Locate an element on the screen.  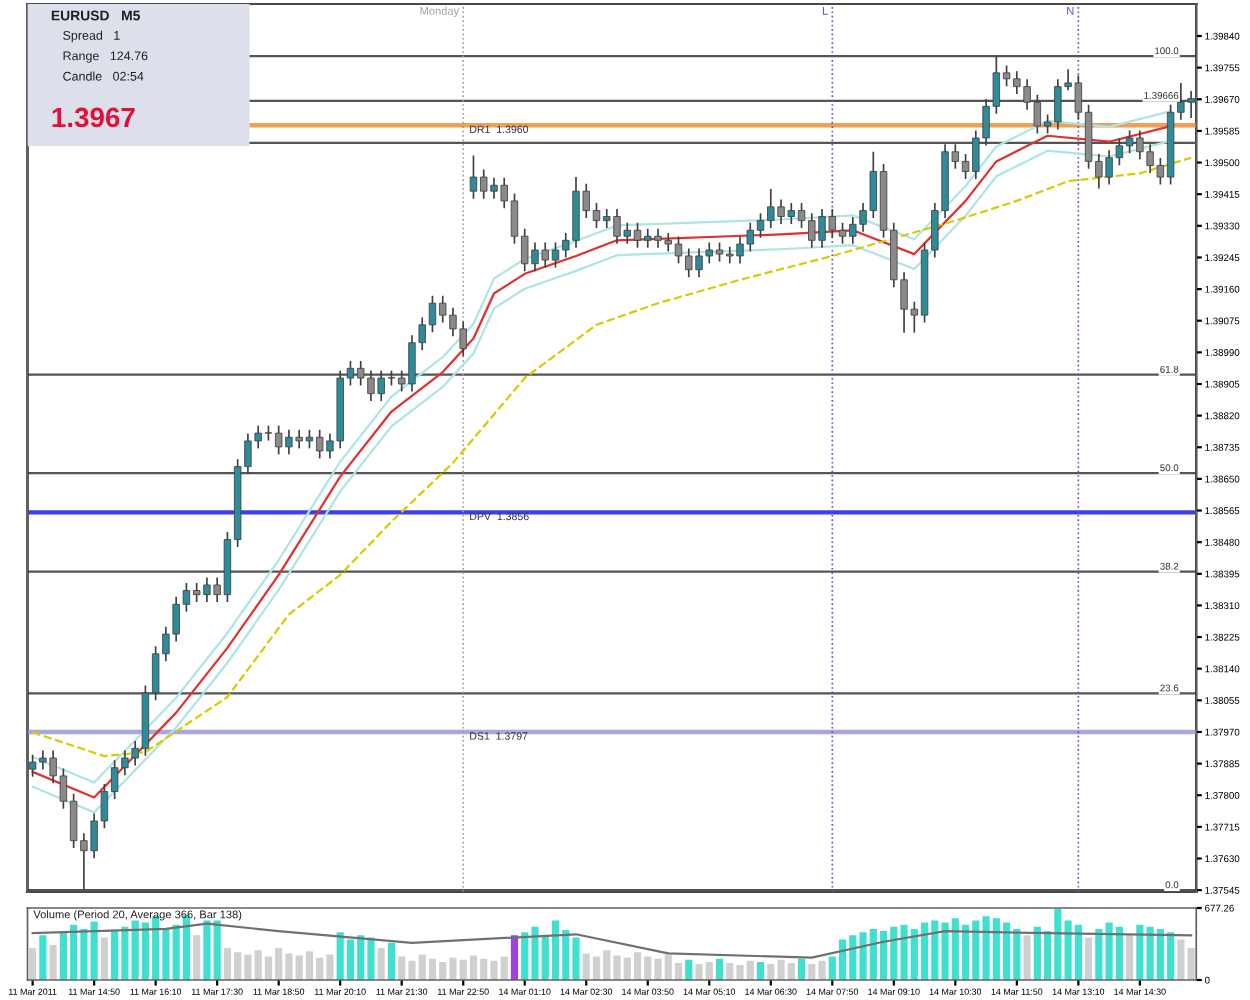
annotation: 1.3967 is located at coordinates (93, 117).